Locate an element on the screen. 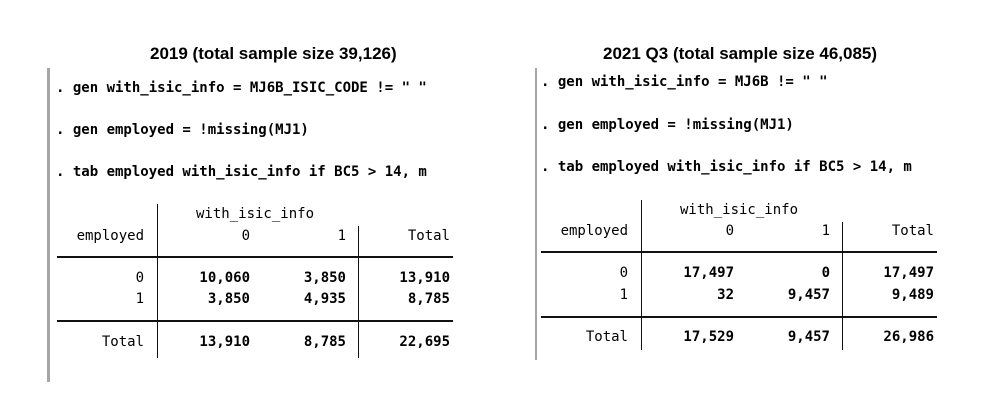 This screenshot has width=1008, height=401. right-cell-1-0: 32 is located at coordinates (725, 295).